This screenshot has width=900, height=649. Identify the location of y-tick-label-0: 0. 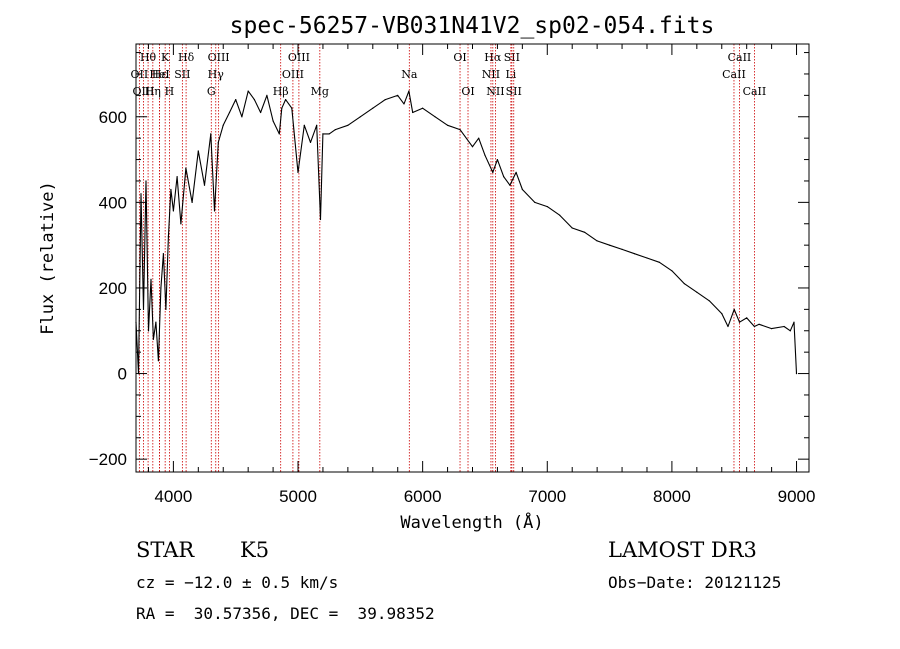
(122, 374).